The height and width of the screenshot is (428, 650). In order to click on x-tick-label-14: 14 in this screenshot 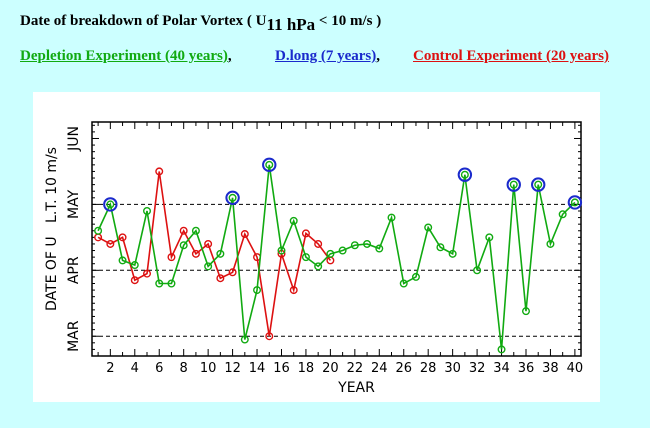, I will do `click(257, 368)`.